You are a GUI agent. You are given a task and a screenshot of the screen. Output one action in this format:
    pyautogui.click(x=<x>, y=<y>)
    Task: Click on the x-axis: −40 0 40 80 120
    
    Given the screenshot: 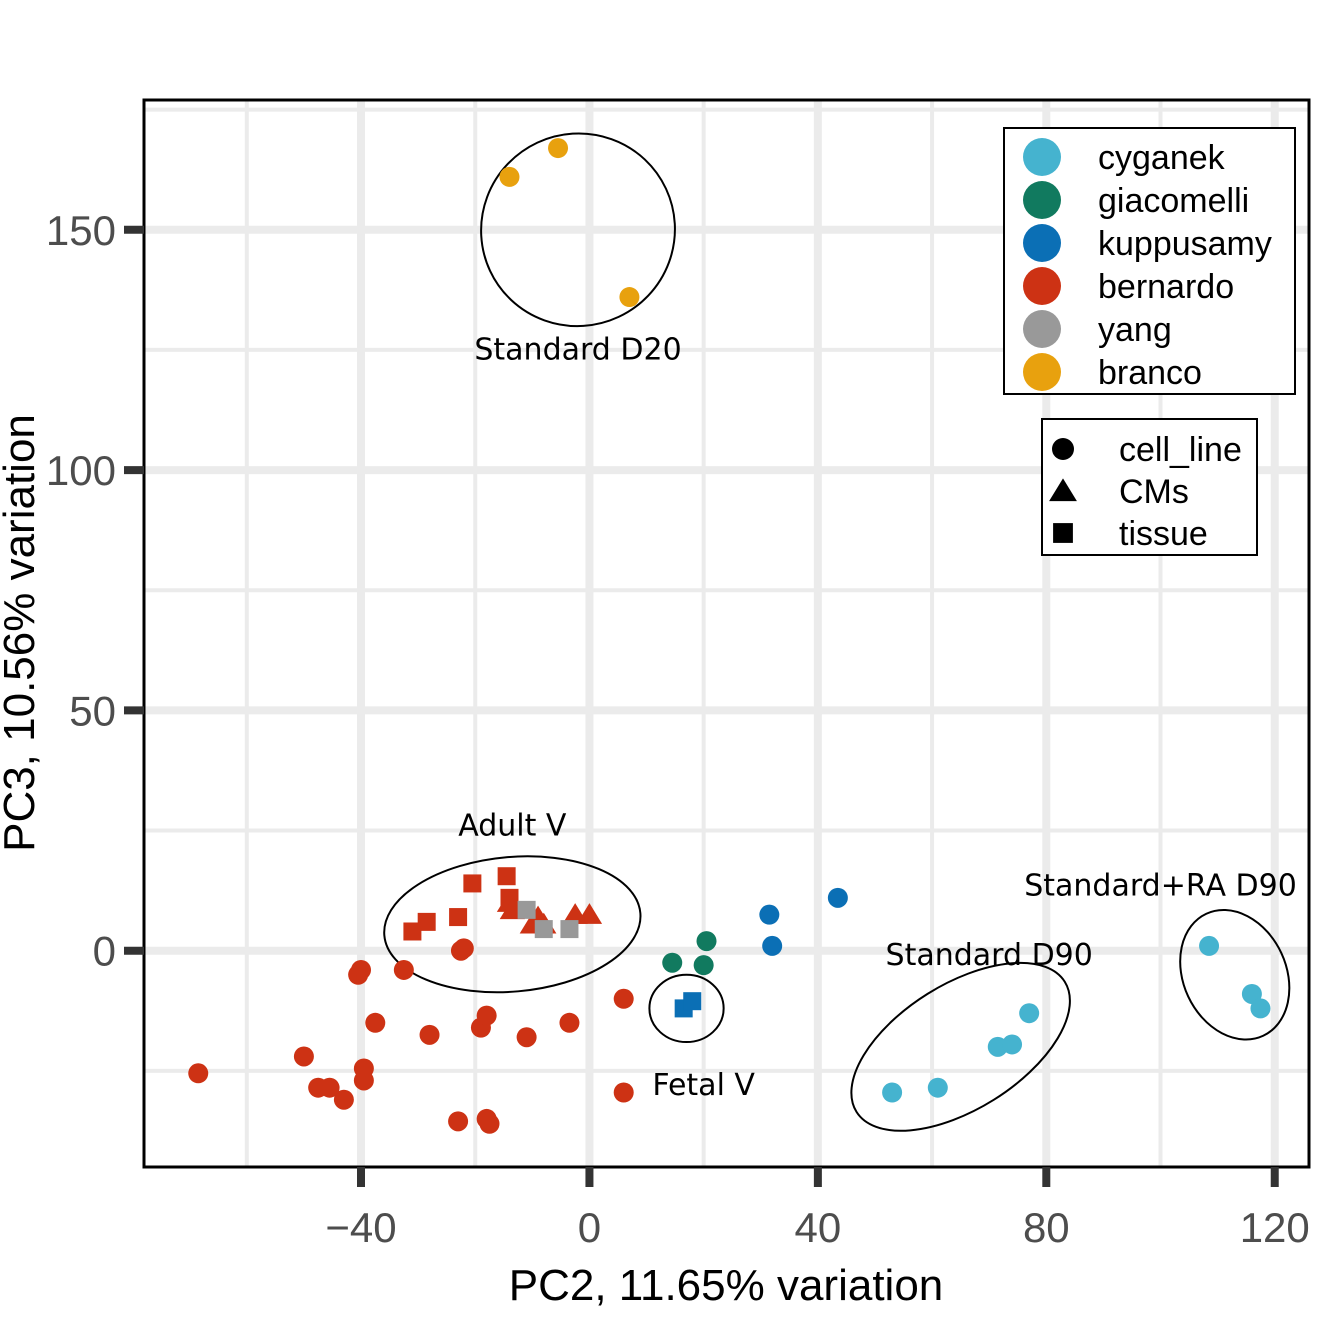 What is the action you would take?
    pyautogui.click(x=817, y=1209)
    